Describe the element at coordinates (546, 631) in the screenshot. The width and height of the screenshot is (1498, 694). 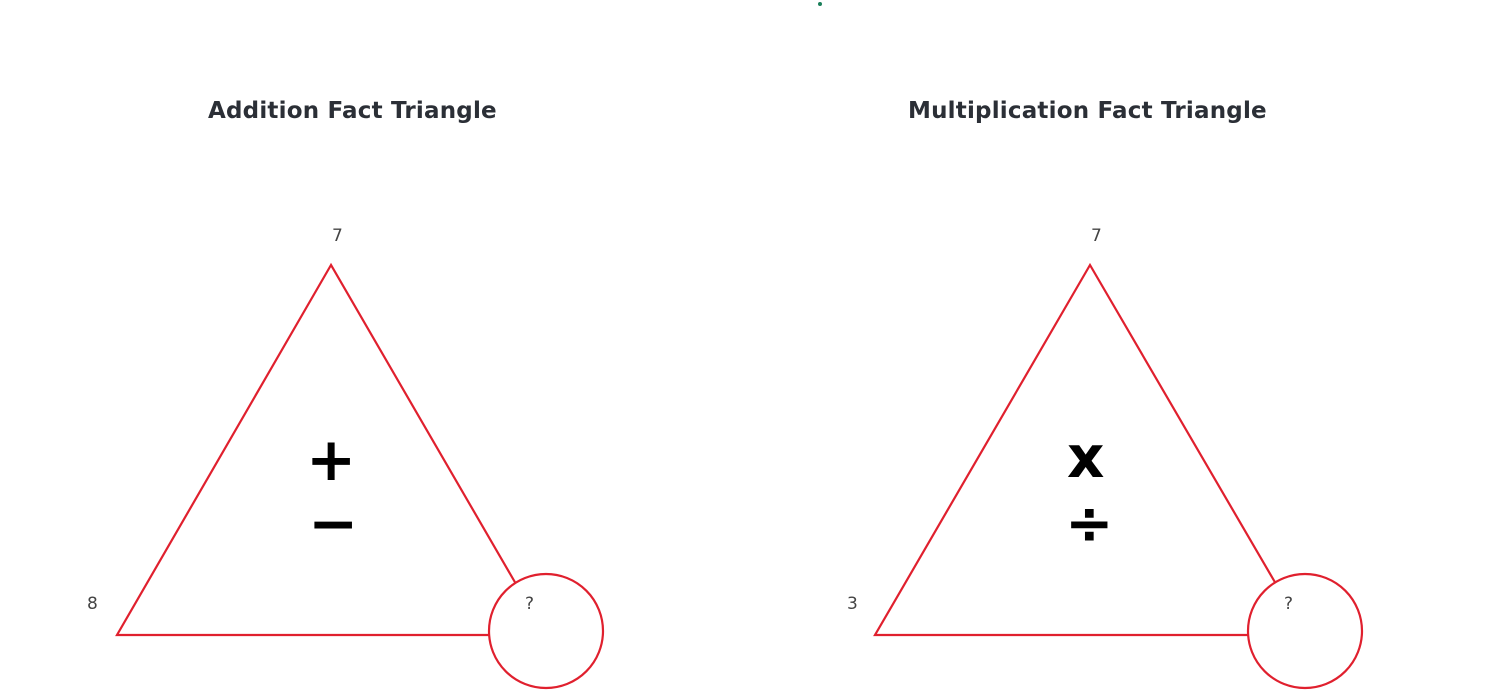
I see `addition-answer-circle` at that location.